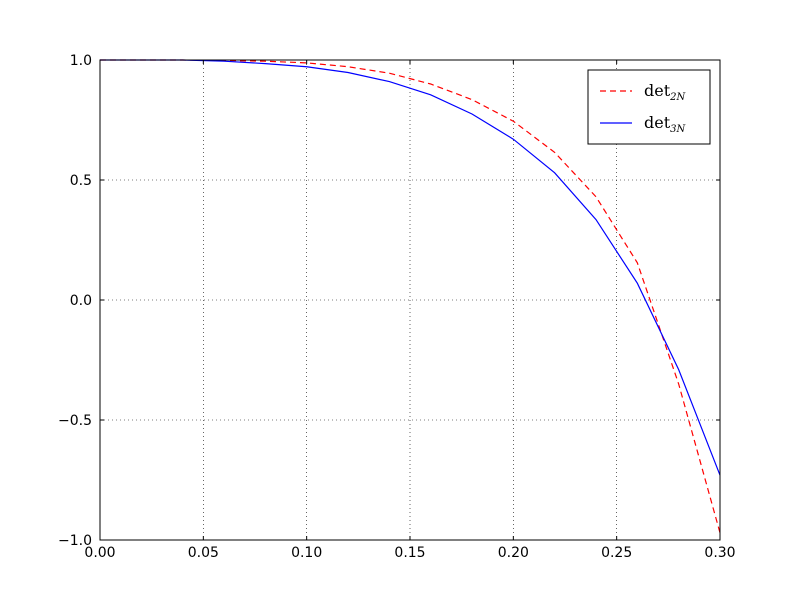 The image size is (800, 604). Describe the element at coordinates (75, 541) in the screenshot. I see `y-tick-label: −1.0` at that location.